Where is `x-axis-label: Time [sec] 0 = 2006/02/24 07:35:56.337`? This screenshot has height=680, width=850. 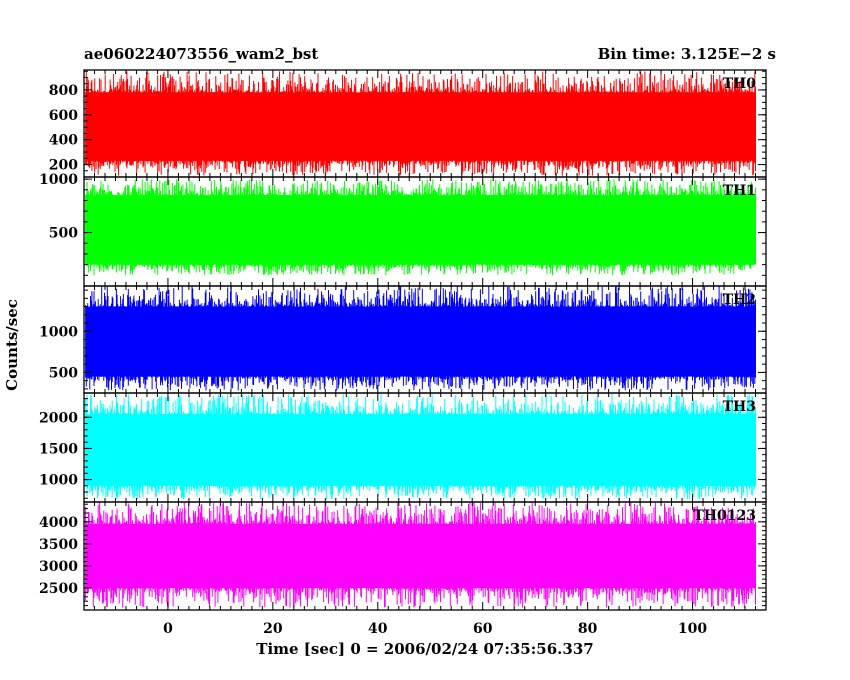
x-axis-label: Time [sec] 0 = 2006/02/24 07:35:56.337 is located at coordinates (424, 649).